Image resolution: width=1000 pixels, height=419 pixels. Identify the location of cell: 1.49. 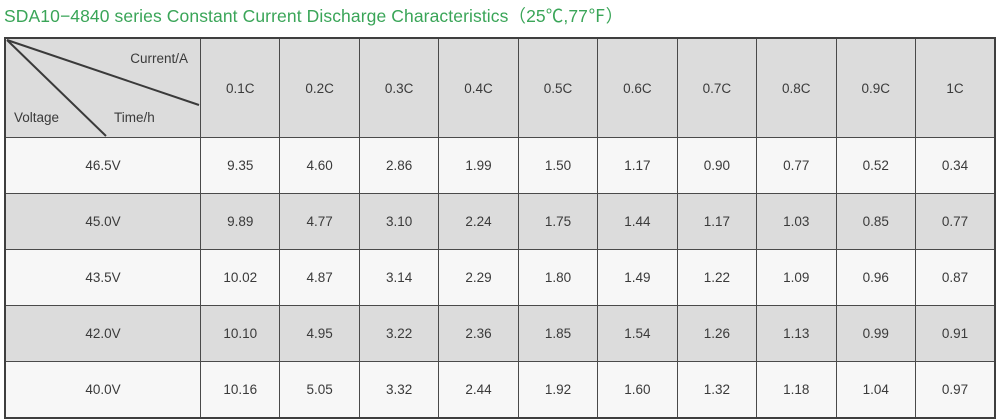
(637, 277).